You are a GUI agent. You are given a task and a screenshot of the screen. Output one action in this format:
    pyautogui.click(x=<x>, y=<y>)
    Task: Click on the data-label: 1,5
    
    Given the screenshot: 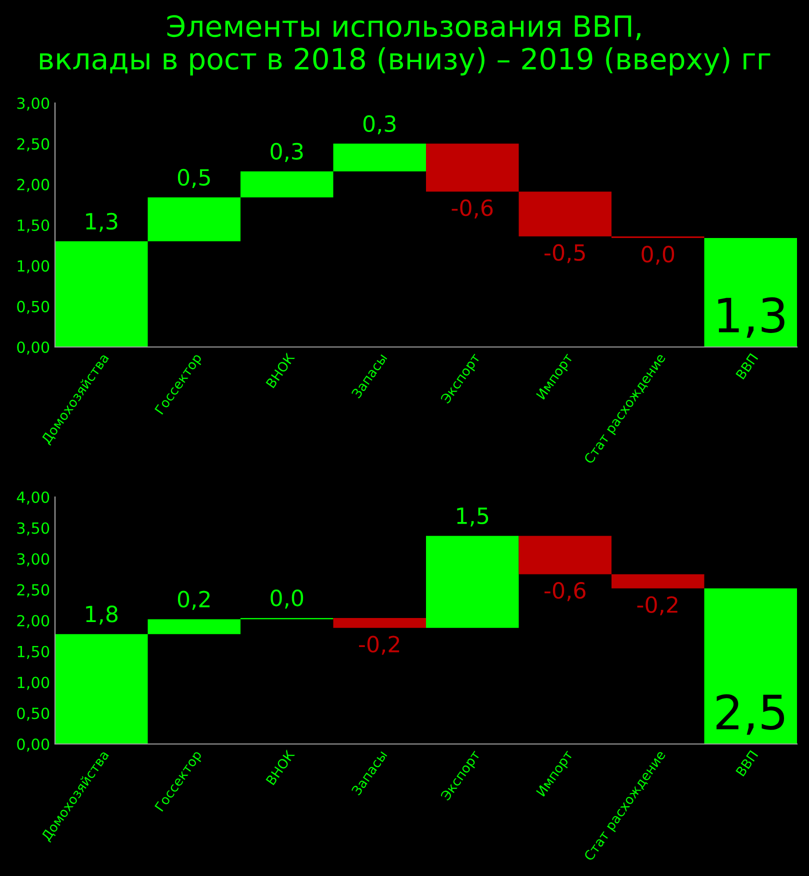 What is the action you would take?
    pyautogui.click(x=472, y=517)
    